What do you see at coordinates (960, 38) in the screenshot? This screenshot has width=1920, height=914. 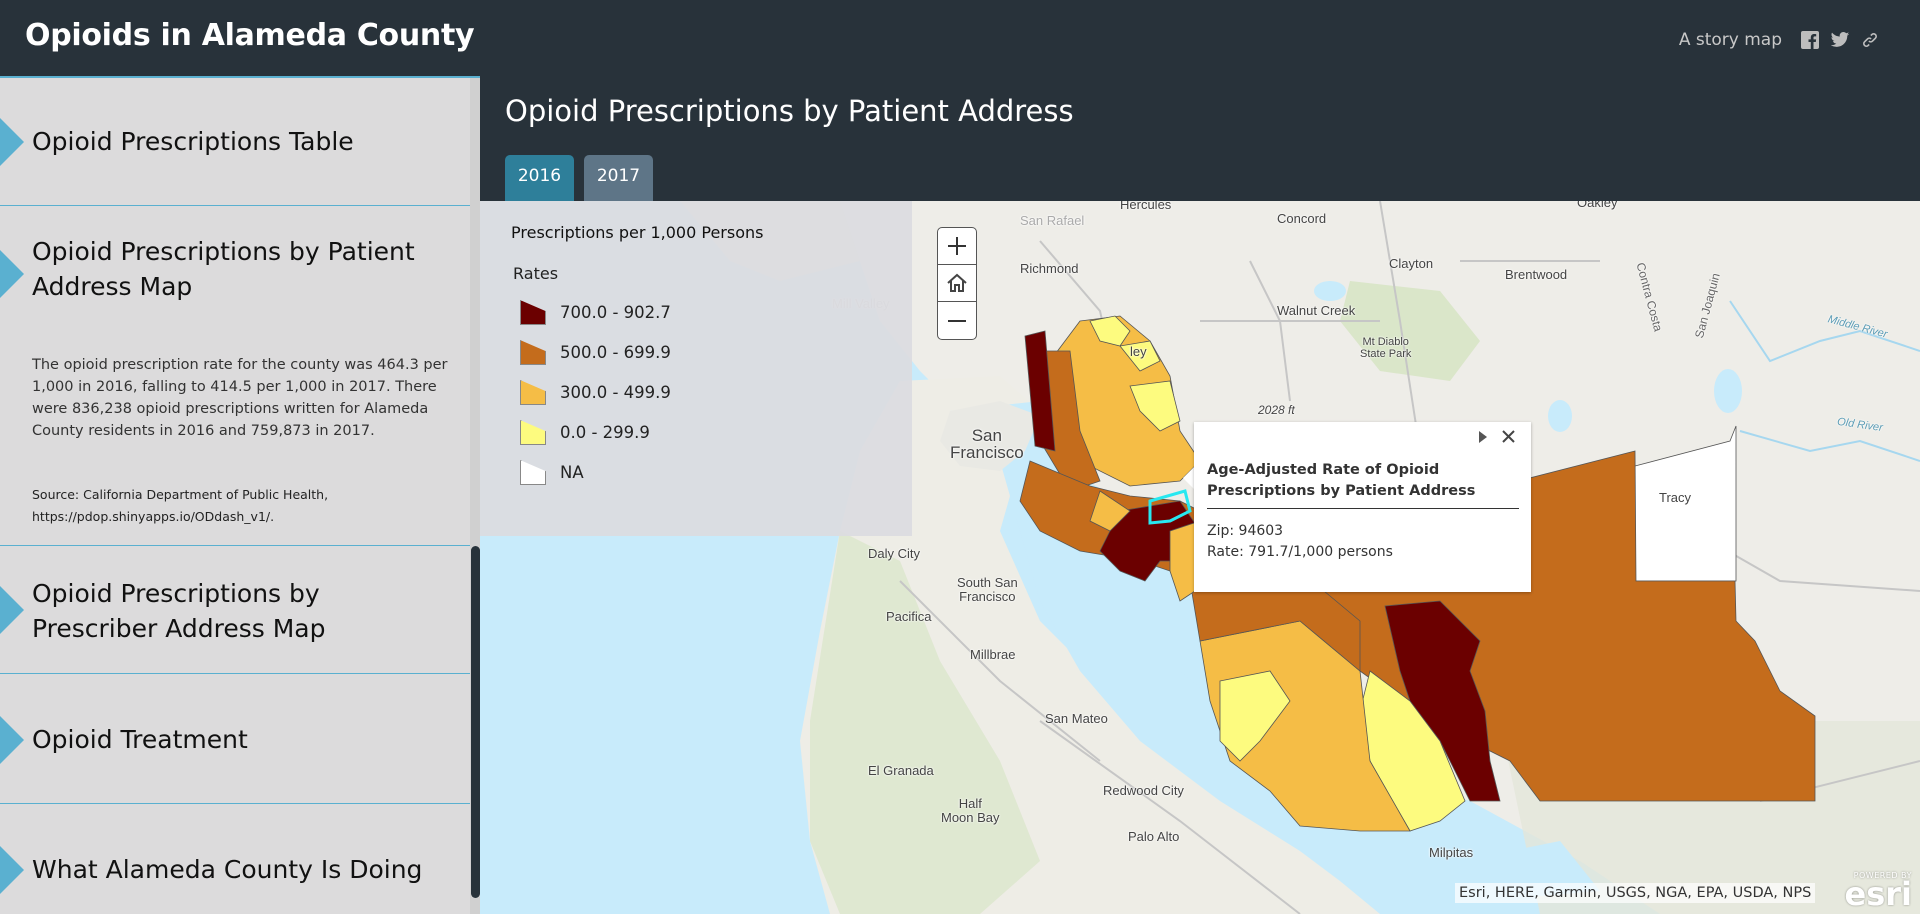 I see `app-header: Opioids in Alameda County A story map` at bounding box center [960, 38].